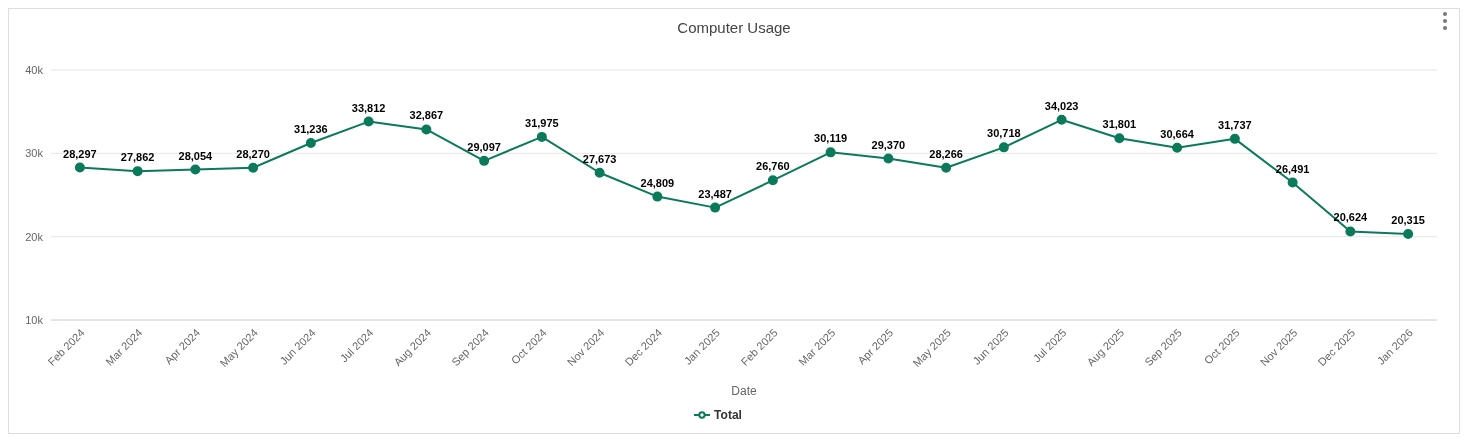  I want to click on text: 26,760, so click(773, 166).